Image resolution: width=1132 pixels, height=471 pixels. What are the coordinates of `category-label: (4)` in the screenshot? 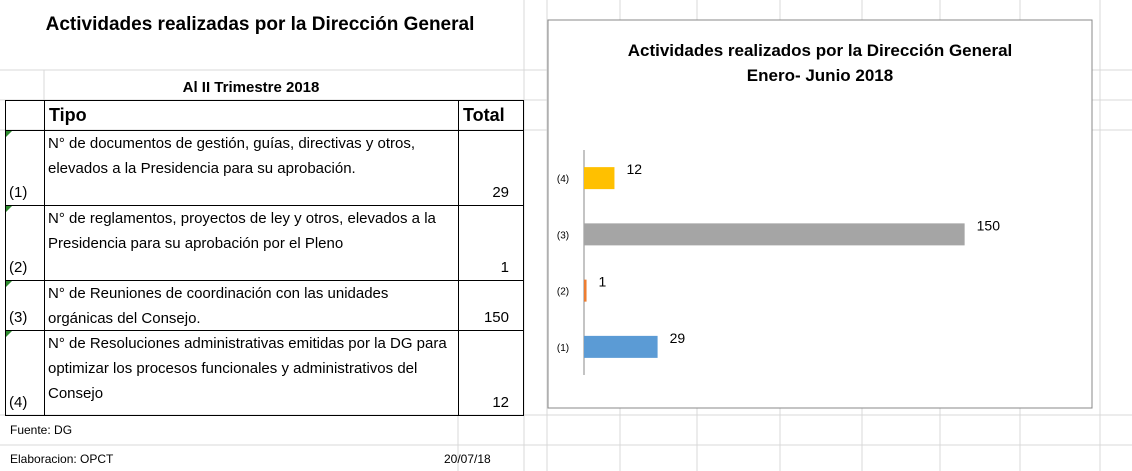 It's located at (563, 179).